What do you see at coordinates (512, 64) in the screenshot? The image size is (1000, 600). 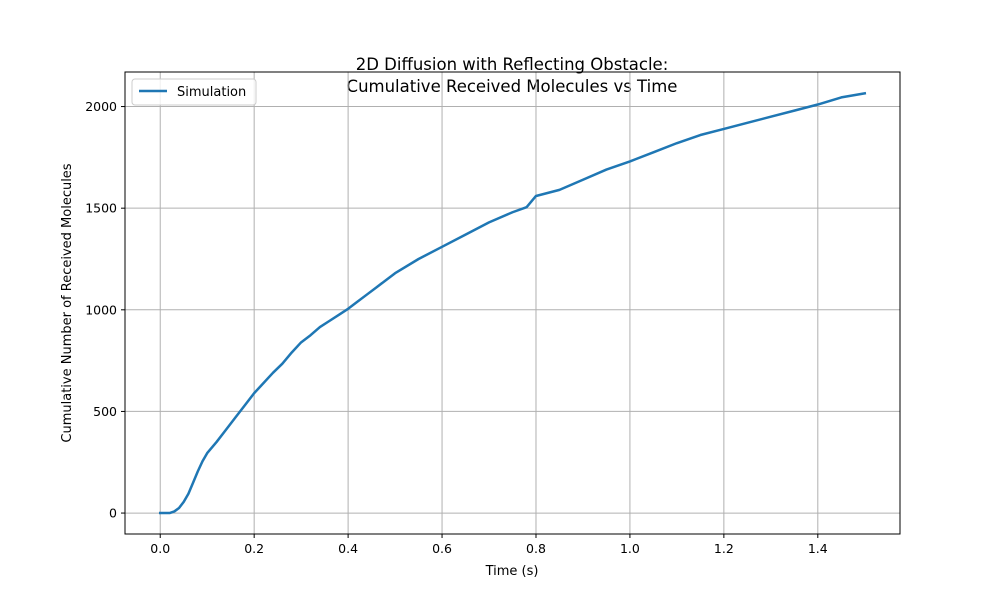 I see `chart-title-line-1: 2D Diffusion with Reflecting Obstacle:` at bounding box center [512, 64].